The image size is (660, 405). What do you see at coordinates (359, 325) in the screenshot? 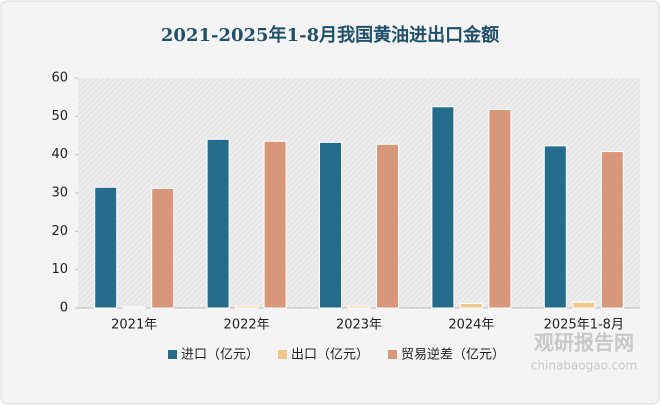
I see `x-tick-label: 2023年` at bounding box center [359, 325].